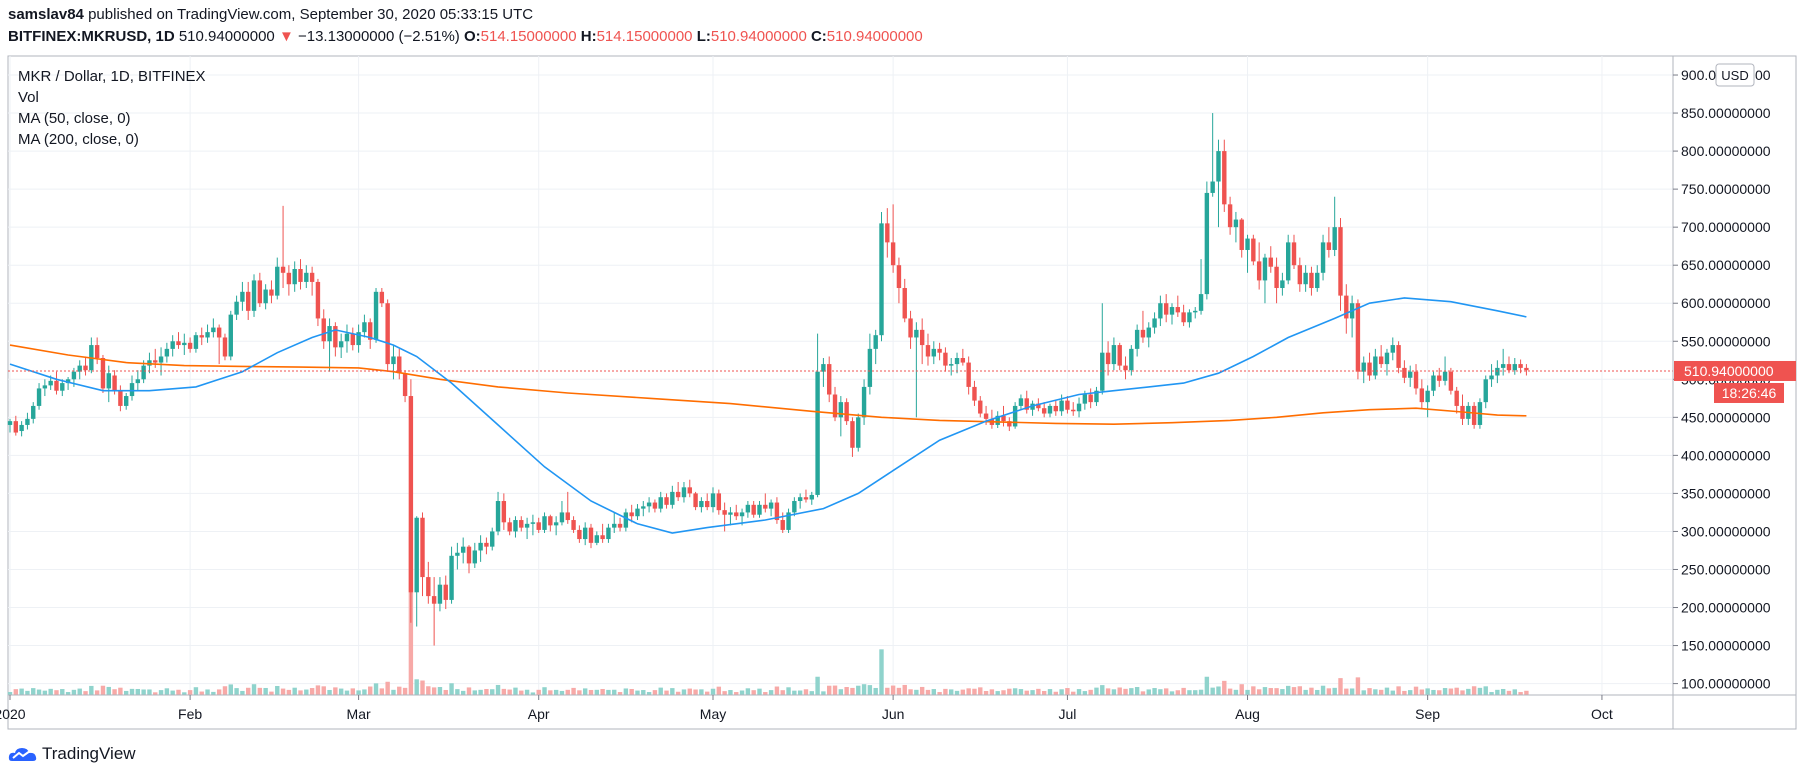 This screenshot has width=1805, height=778. What do you see at coordinates (89, 753) in the screenshot?
I see `tradingview-brand: TradingView` at bounding box center [89, 753].